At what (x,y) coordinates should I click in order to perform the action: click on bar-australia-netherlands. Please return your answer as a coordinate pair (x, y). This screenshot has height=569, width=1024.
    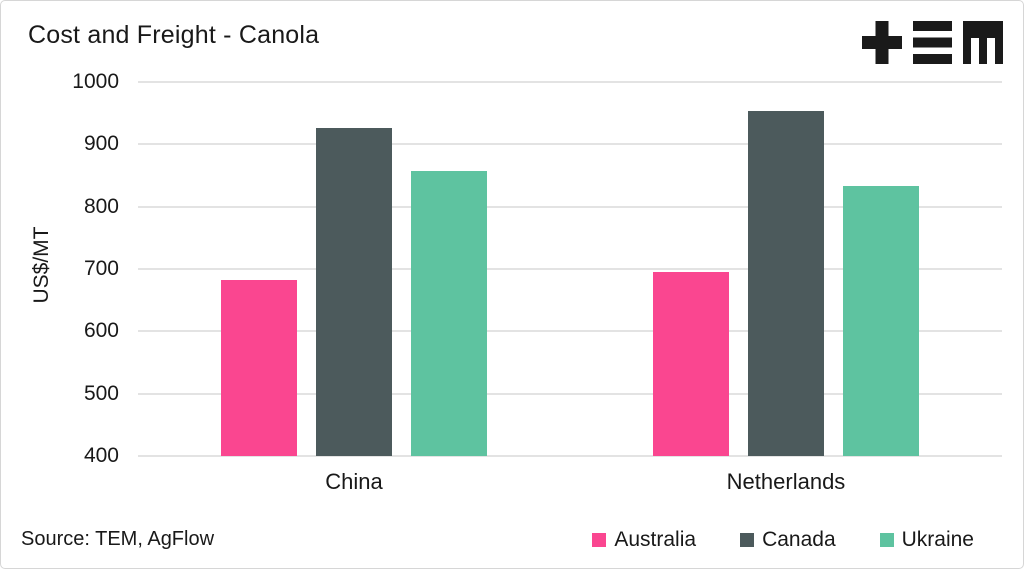
    Looking at the image, I should click on (691, 364).